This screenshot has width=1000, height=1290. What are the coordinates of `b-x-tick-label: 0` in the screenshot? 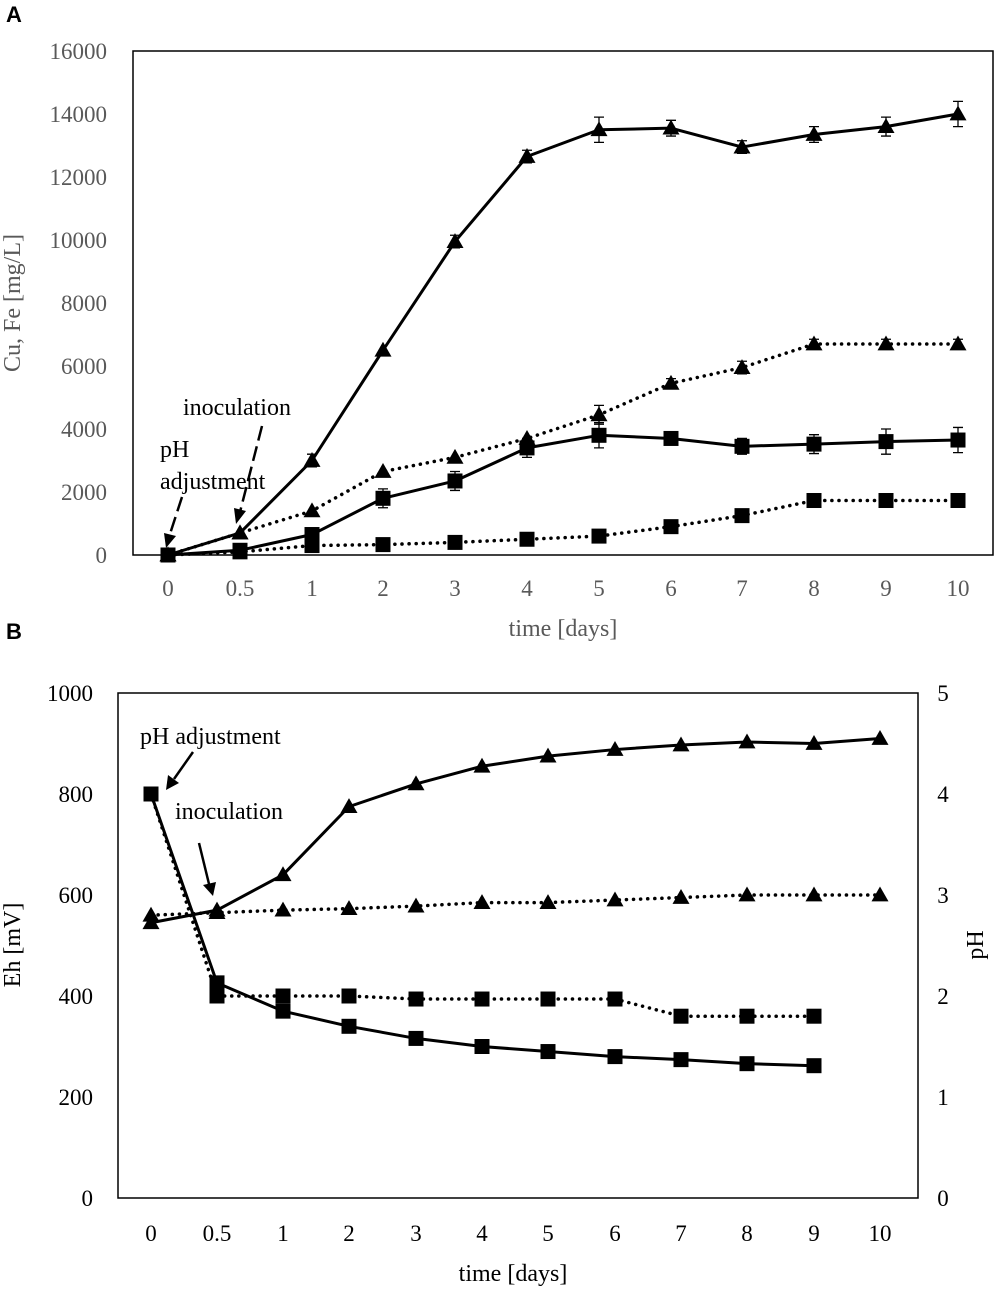 It's located at (151, 1233).